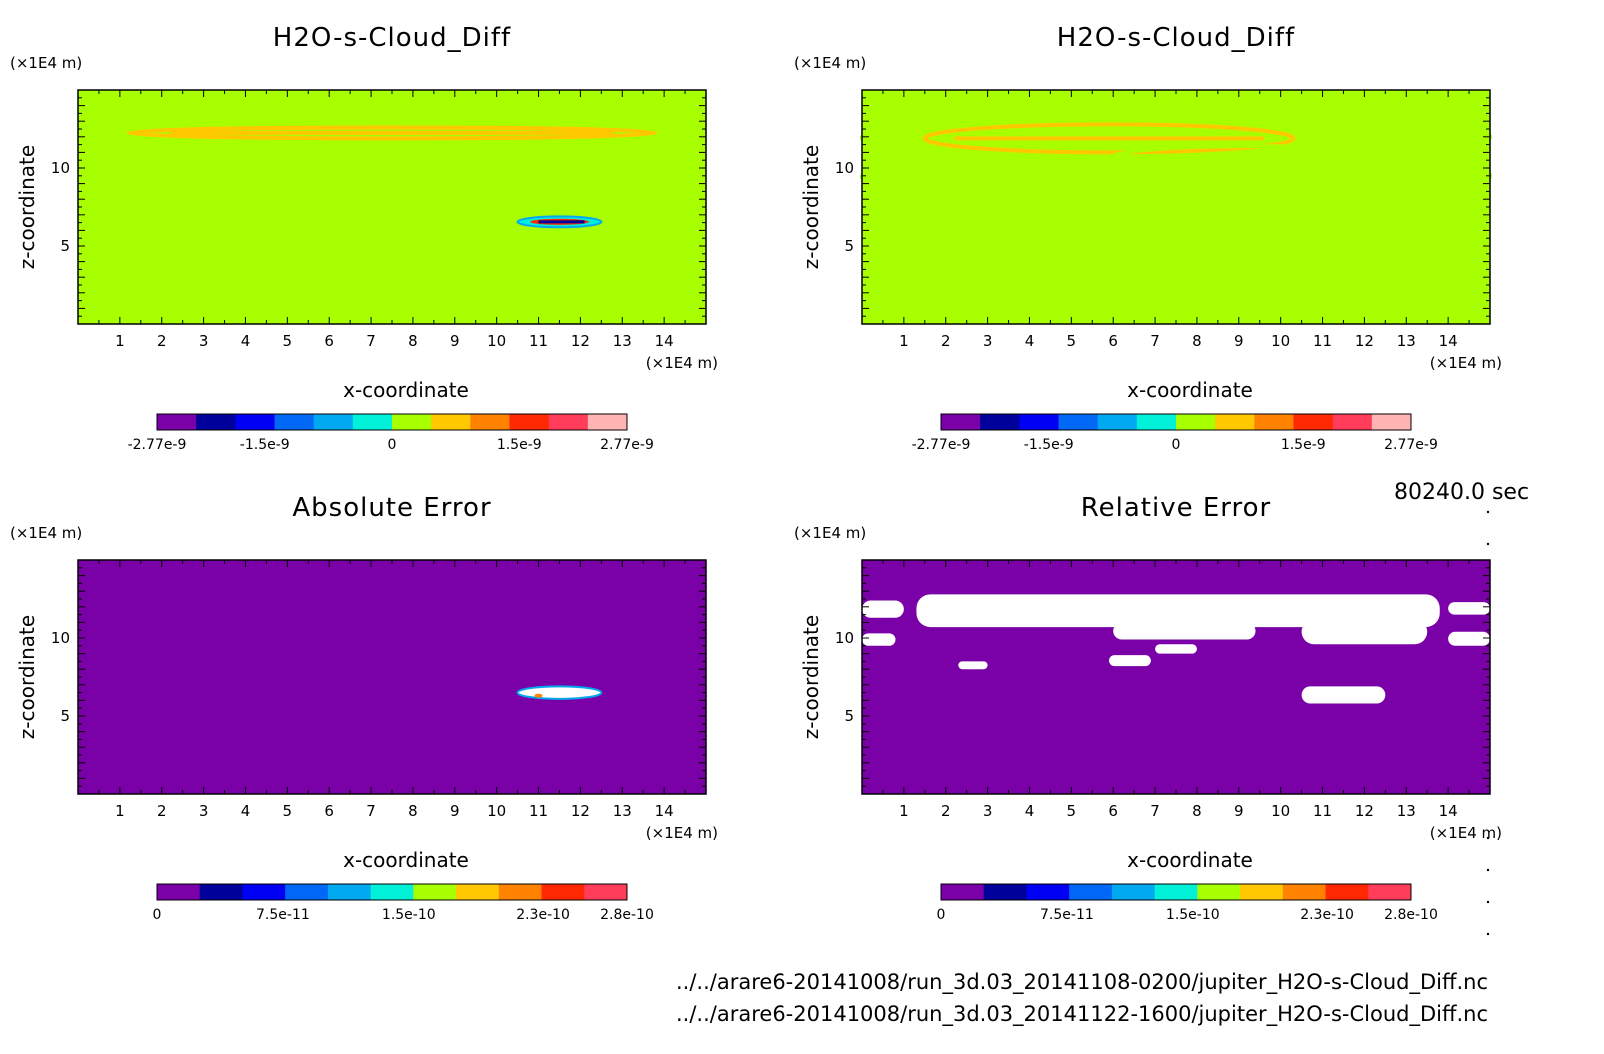  What do you see at coordinates (392, 677) in the screenshot?
I see `plot-background` at bounding box center [392, 677].